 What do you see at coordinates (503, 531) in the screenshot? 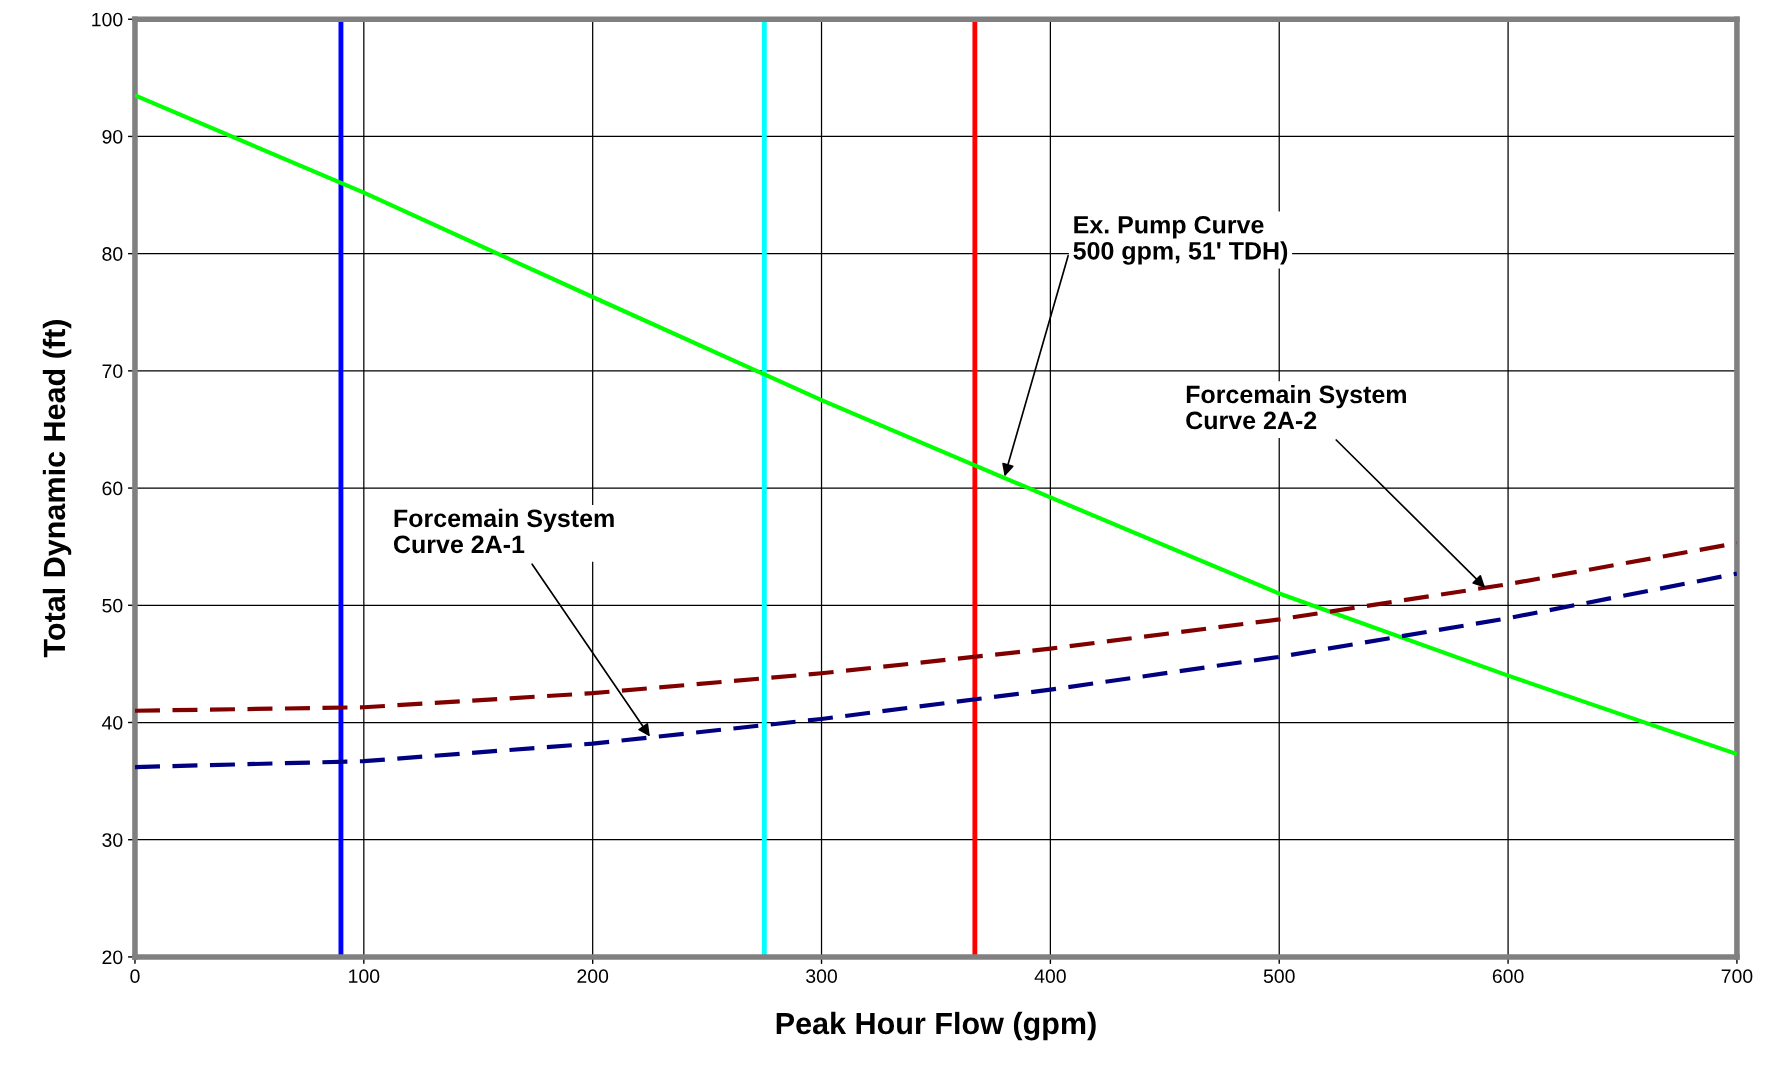
I see `annotation: Forcemain System Curve 2A-1` at bounding box center [503, 531].